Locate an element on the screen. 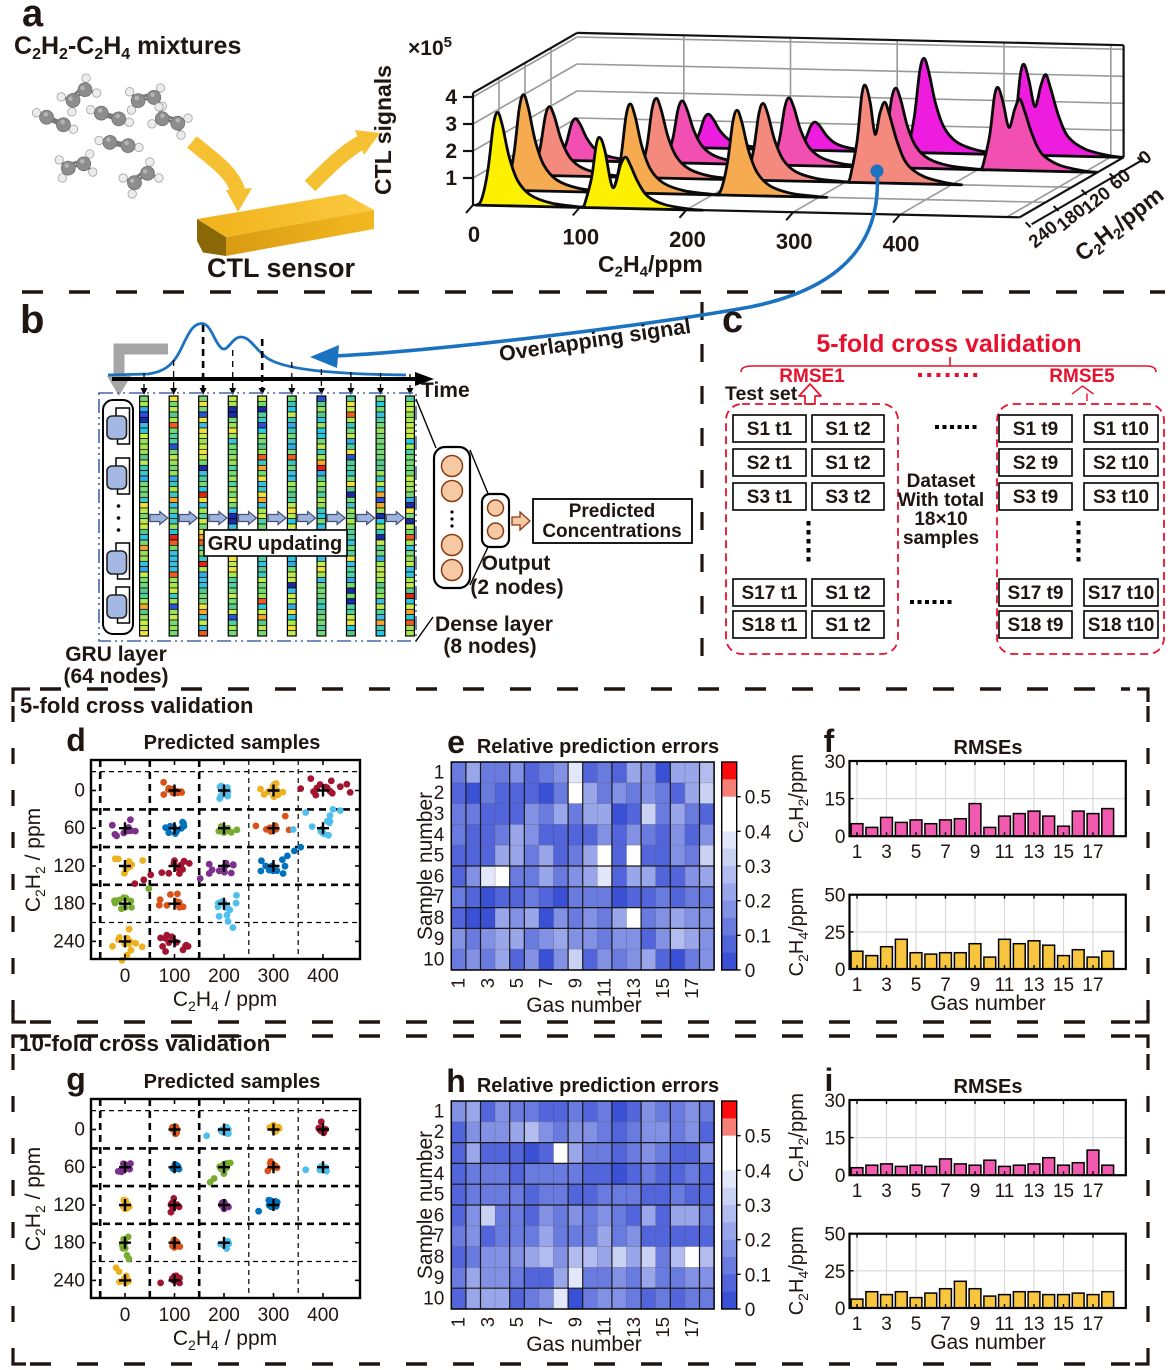 The image size is (1171, 1370). svg-text: (8 nodes) is located at coordinates (489, 646).